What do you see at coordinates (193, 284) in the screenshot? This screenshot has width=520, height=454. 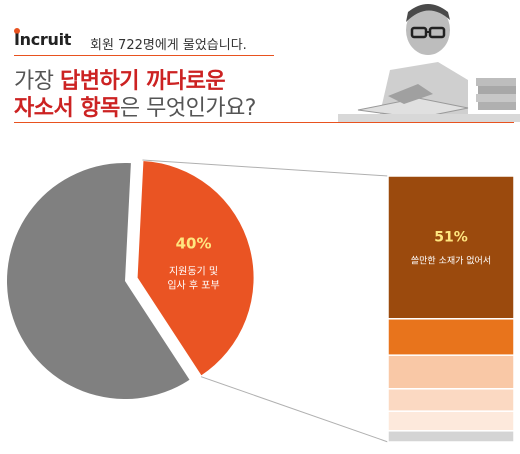 I see `pie-category-label-2: 입사 후 포부` at bounding box center [193, 284].